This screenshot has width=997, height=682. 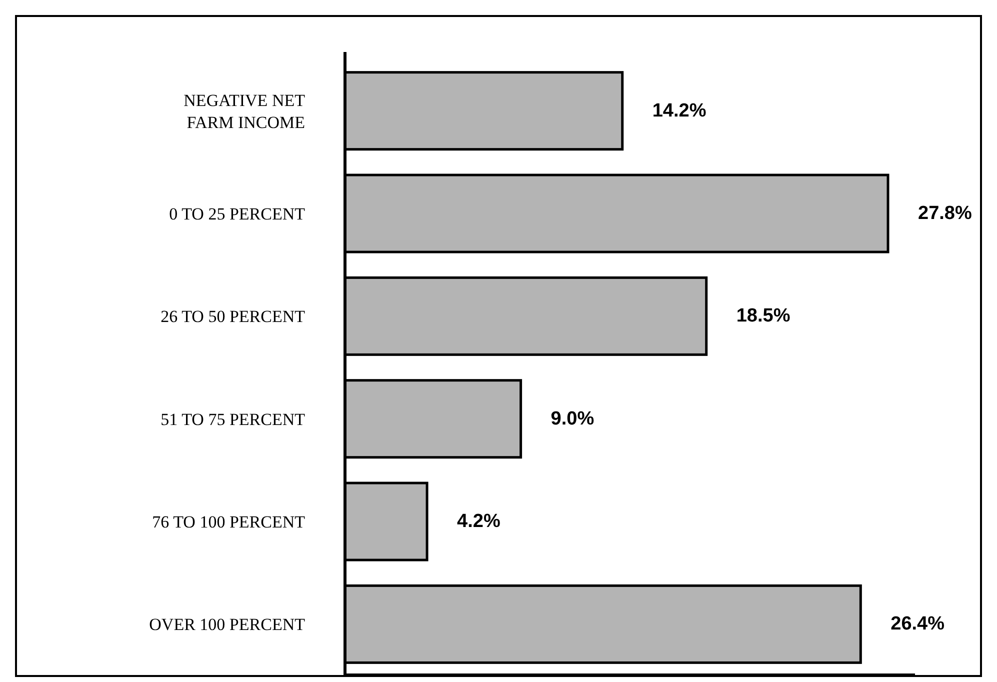 I want to click on y-tick-label: 26 TO 50 PERCENT, so click(x=233, y=316).